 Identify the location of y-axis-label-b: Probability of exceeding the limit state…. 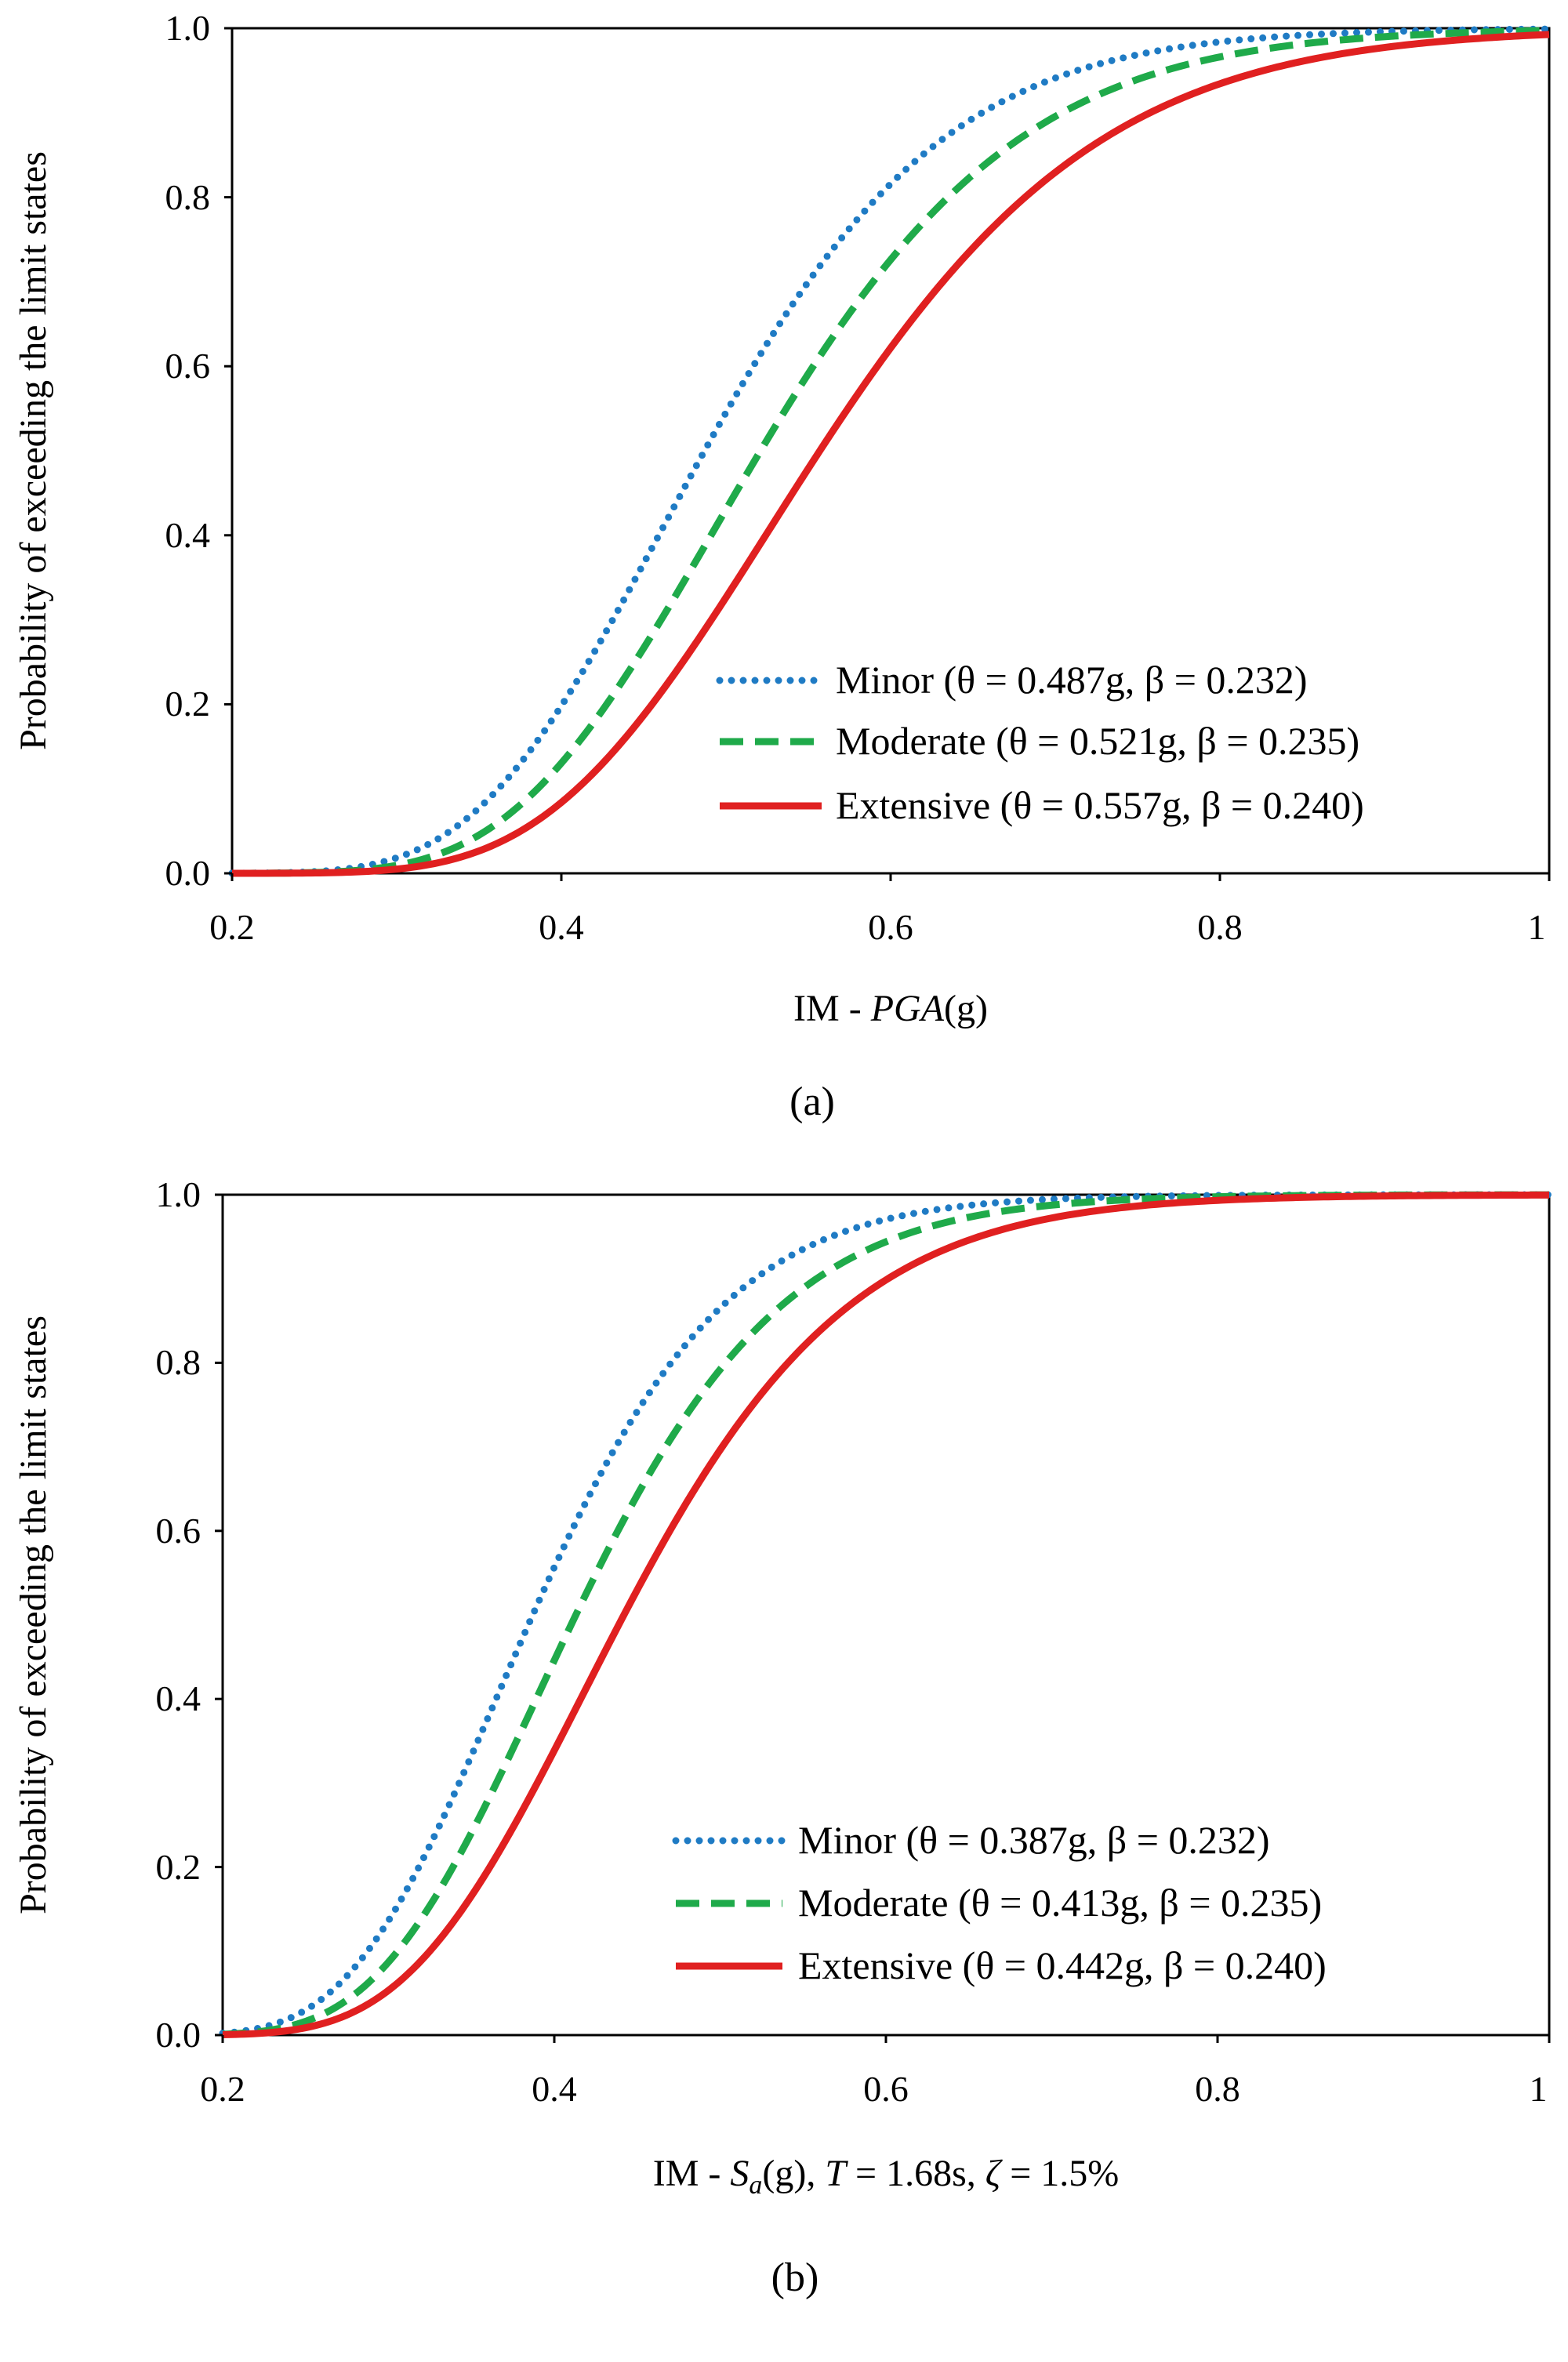
(33, 1614).